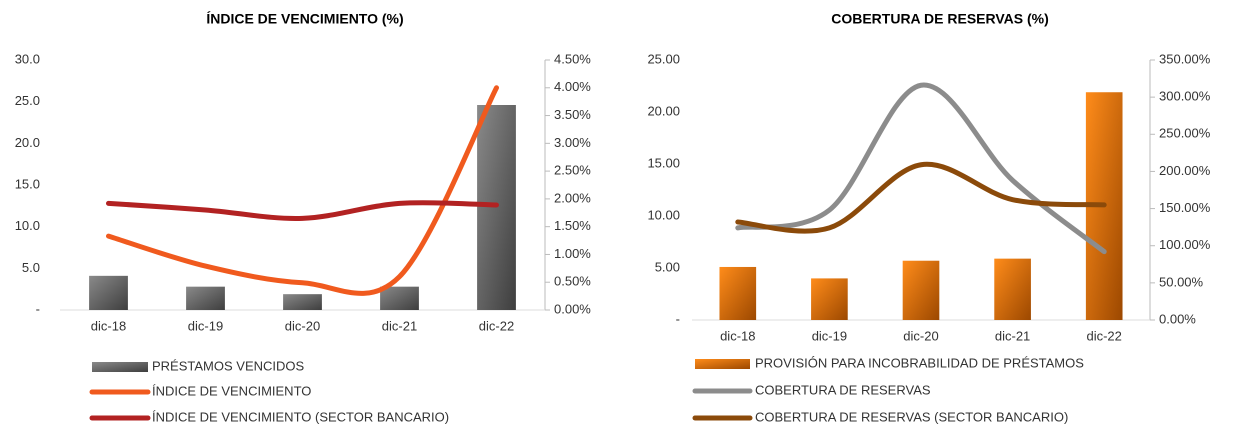  What do you see at coordinates (572, 225) in the screenshot?
I see `y2-tick-label: 1.50%` at bounding box center [572, 225].